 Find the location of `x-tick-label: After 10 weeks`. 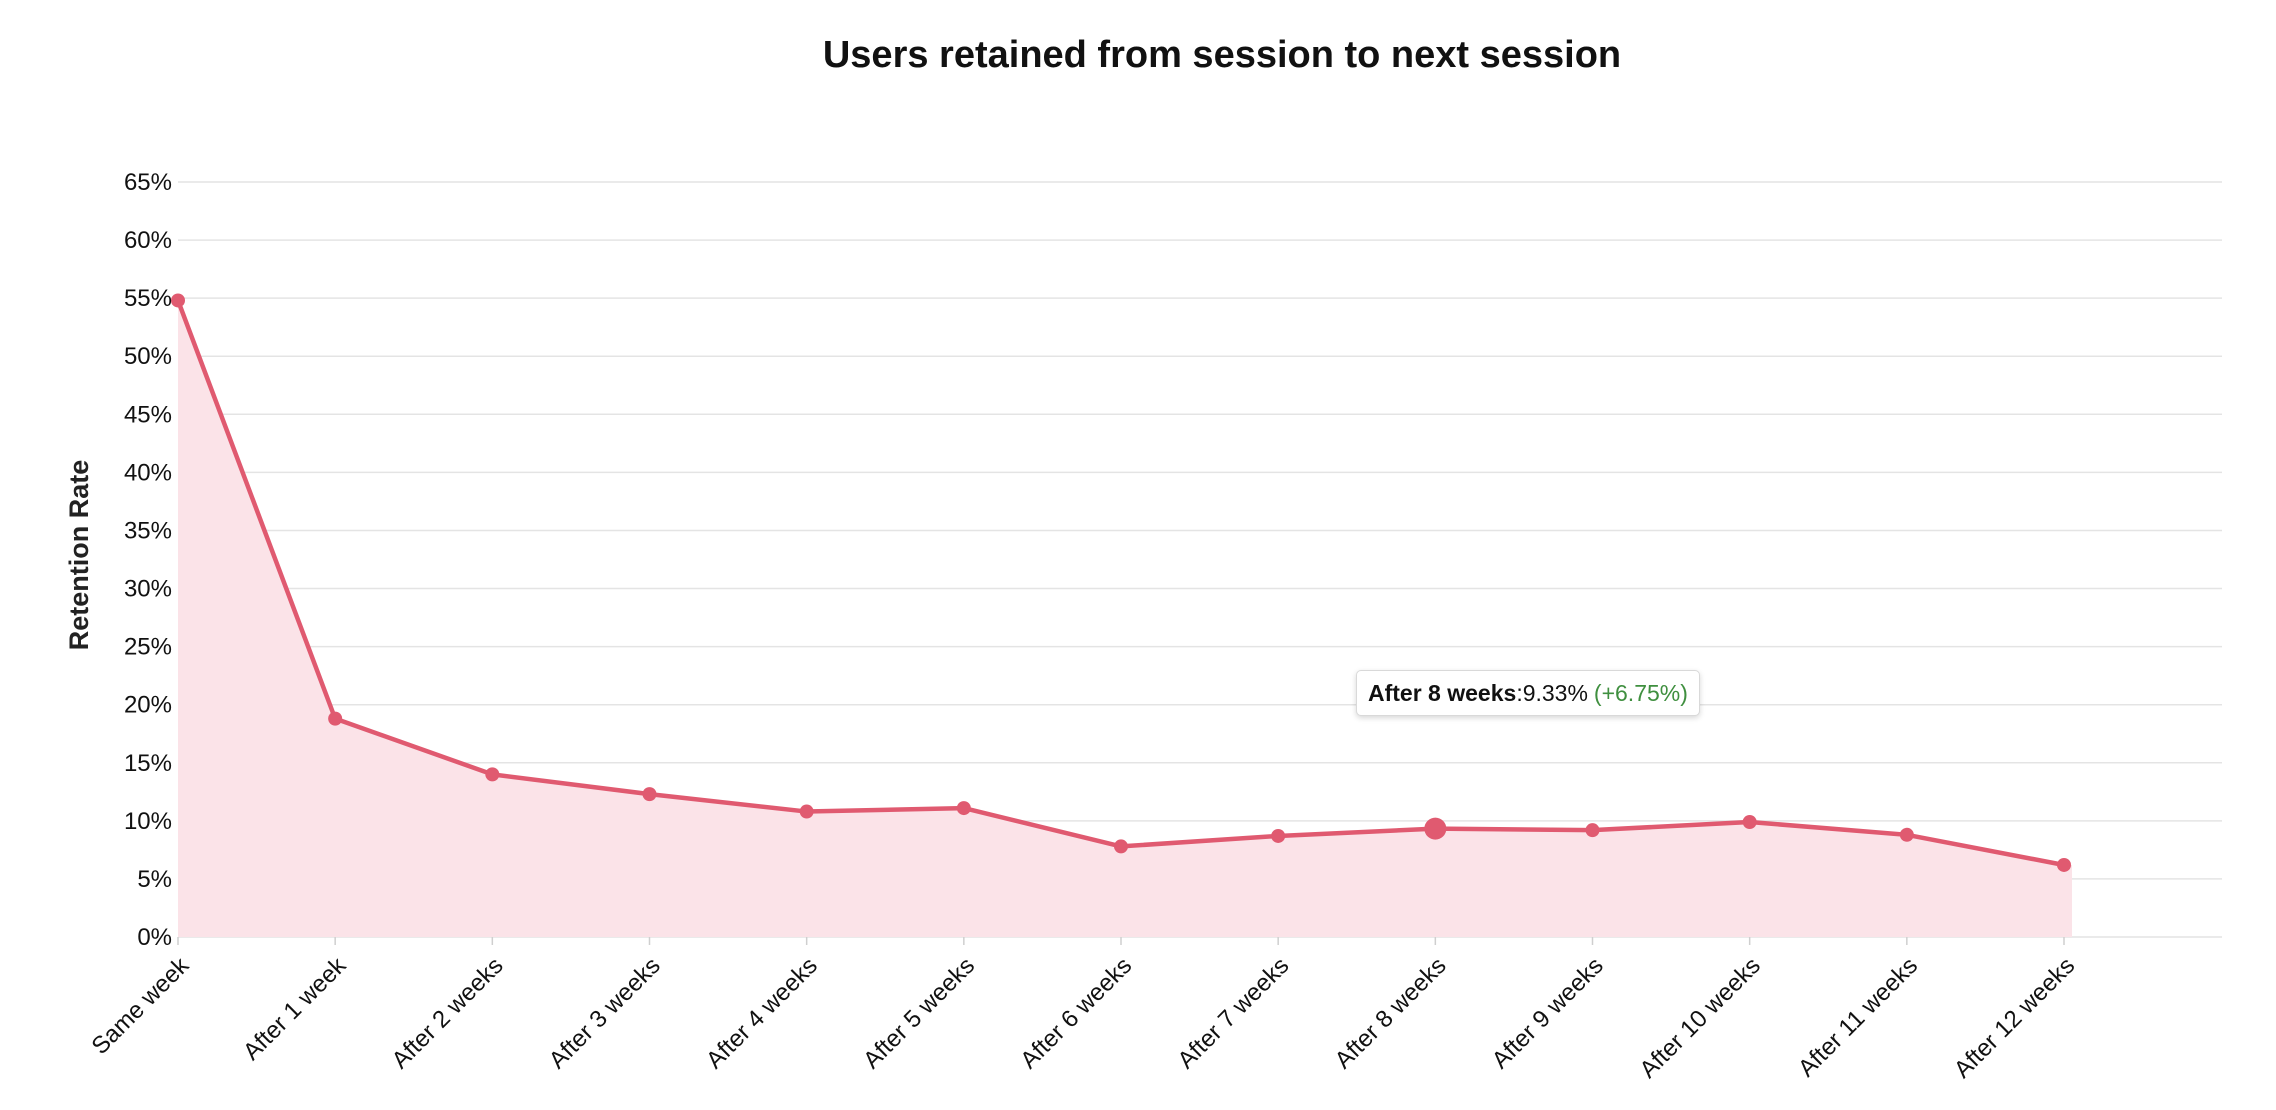

x-tick-label: After 10 weeks is located at coordinates (1700, 1017).